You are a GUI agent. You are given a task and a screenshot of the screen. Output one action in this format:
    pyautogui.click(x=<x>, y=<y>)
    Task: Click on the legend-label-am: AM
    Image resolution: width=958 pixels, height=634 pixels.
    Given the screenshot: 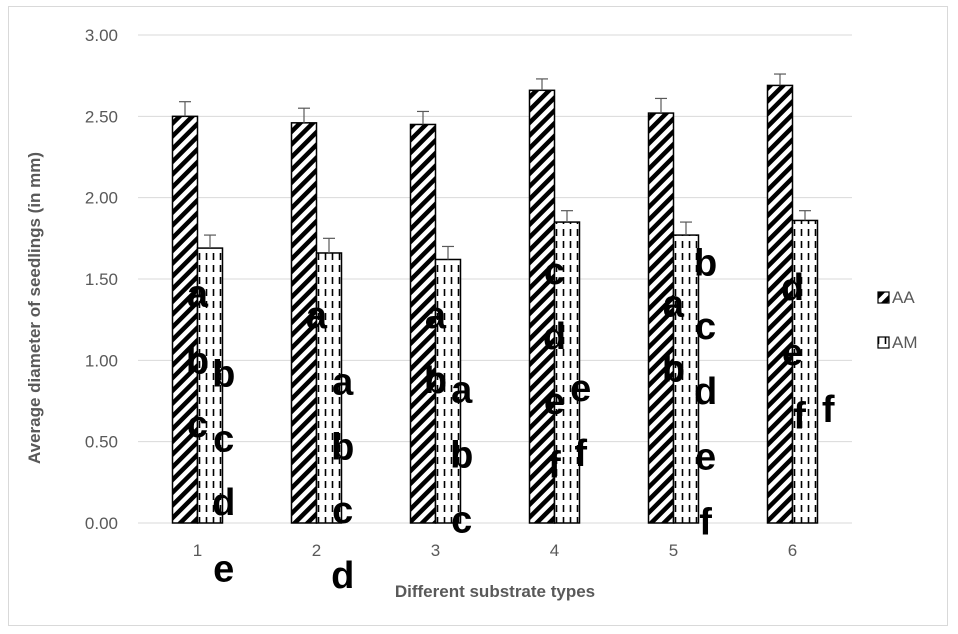 What is the action you would take?
    pyautogui.click(x=905, y=342)
    